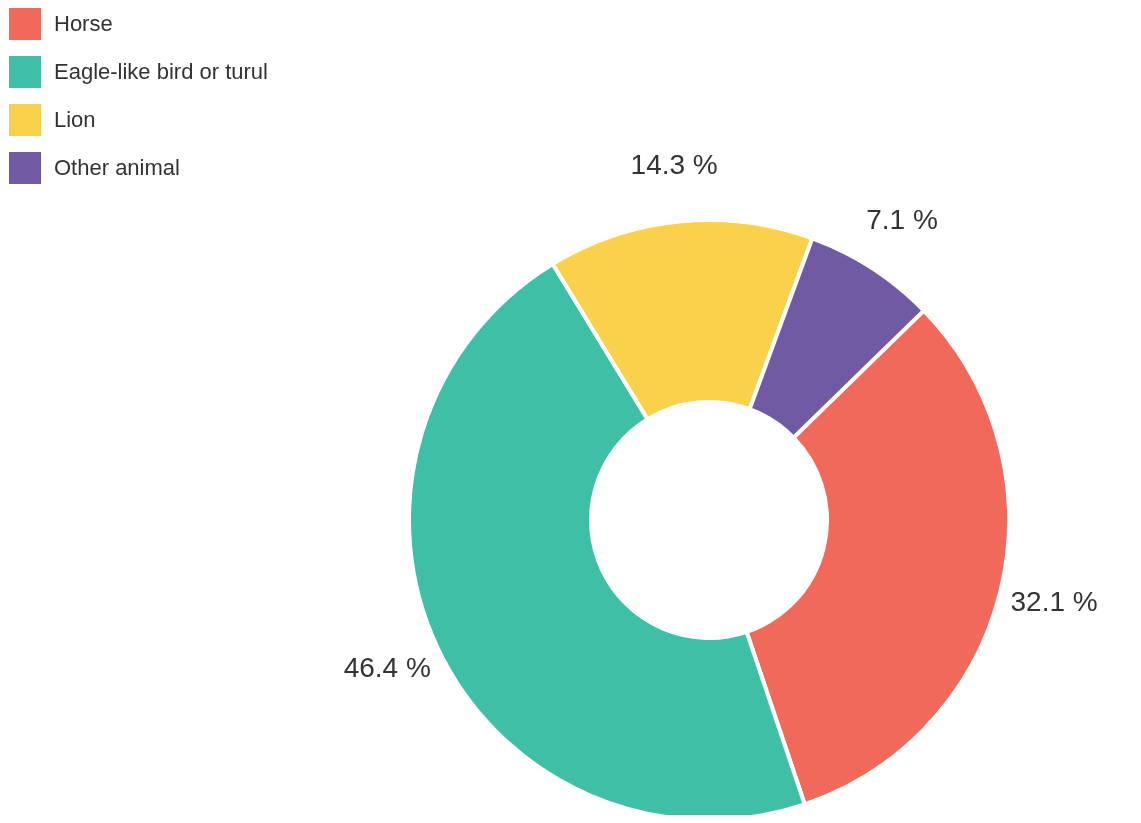  What do you see at coordinates (902, 220) in the screenshot?
I see `data-label: 7.1 %` at bounding box center [902, 220].